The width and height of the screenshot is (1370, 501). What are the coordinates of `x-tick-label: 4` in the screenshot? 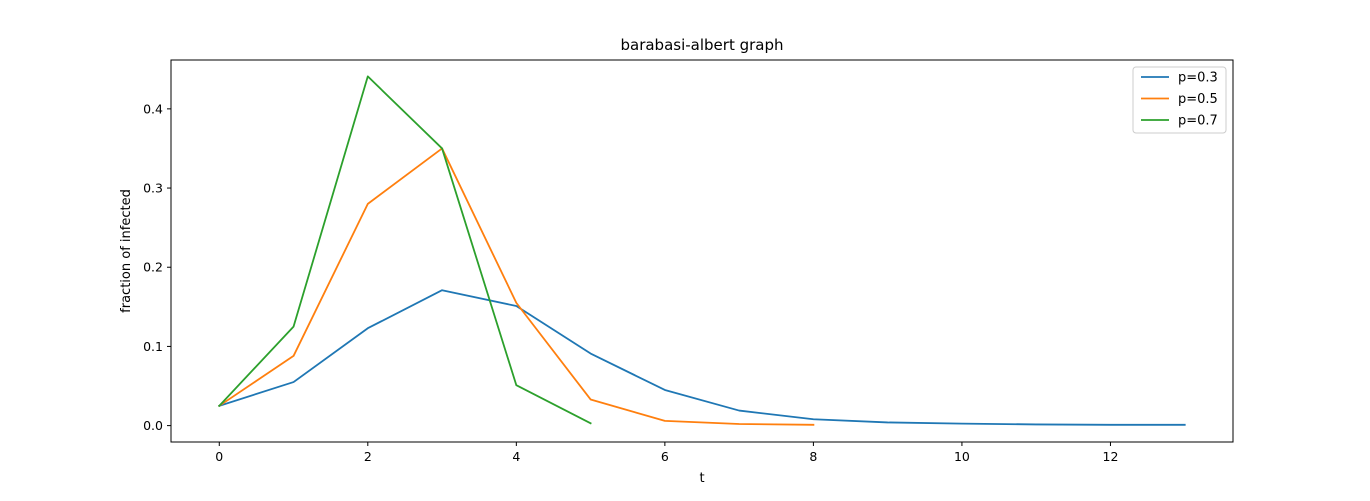 It's located at (516, 456).